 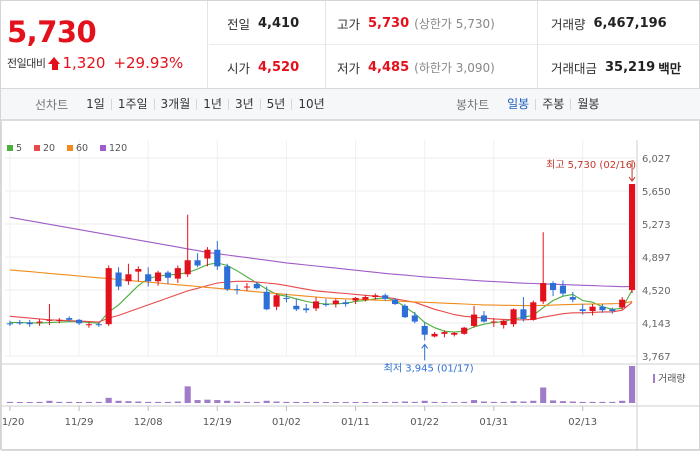 What do you see at coordinates (587, 104) in the screenshot?
I see `monthly-candle-button: 월봉` at bounding box center [587, 104].